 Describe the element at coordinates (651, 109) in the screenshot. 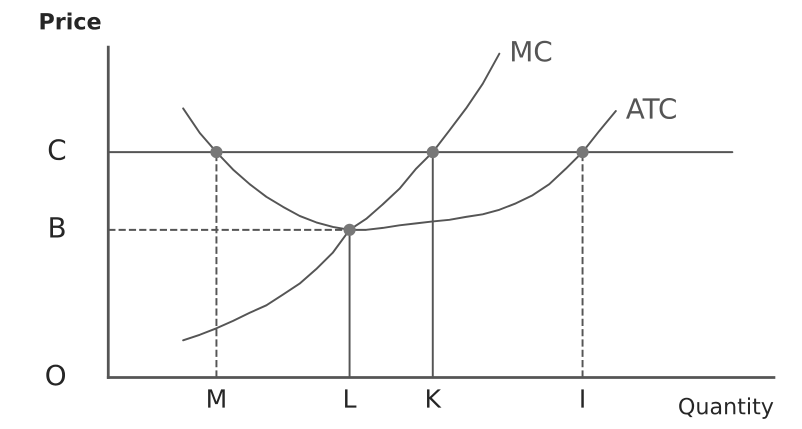

I see `series-label: ATC` at that location.